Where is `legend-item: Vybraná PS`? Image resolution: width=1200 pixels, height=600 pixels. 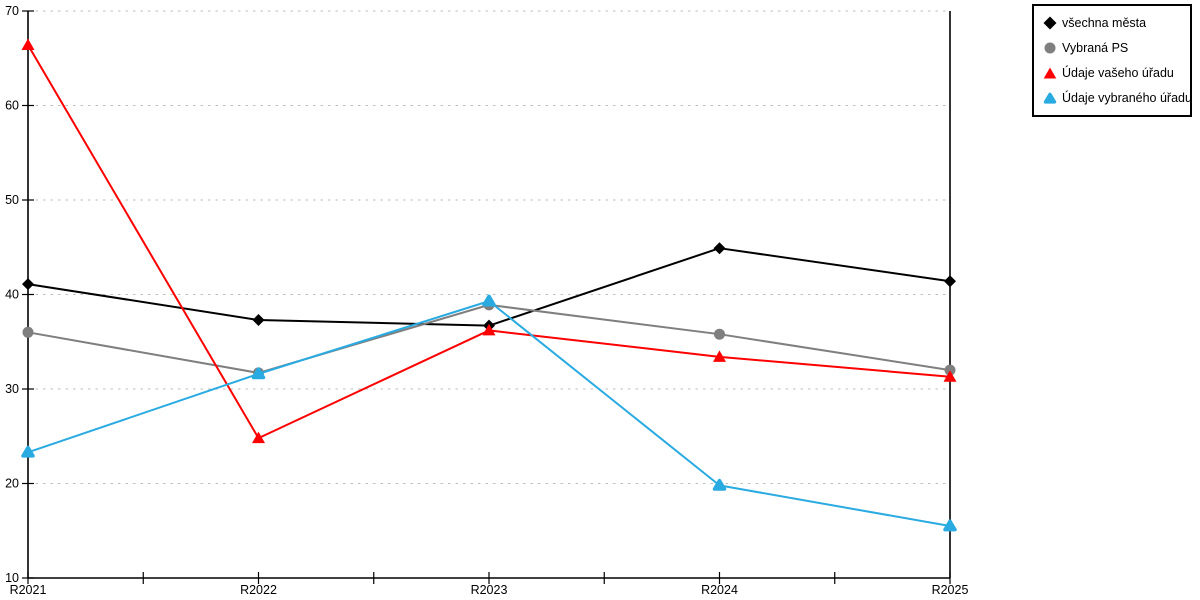 legend-item: Vybraná PS is located at coordinates (1116, 48).